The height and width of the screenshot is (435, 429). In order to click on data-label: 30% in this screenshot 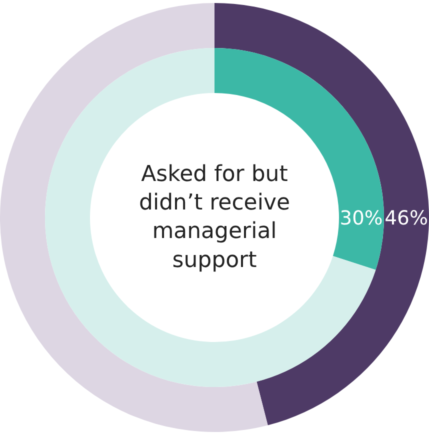, I will do `click(361, 218)`.